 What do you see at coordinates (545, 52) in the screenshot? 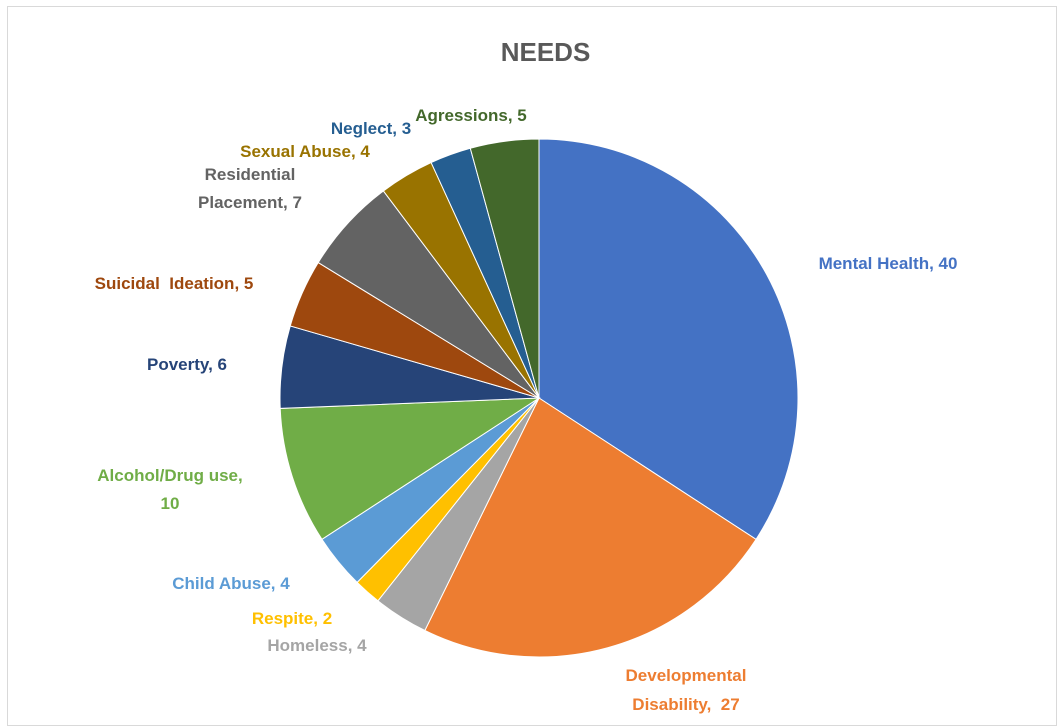
I see `chart-title: NEEDS` at bounding box center [545, 52].